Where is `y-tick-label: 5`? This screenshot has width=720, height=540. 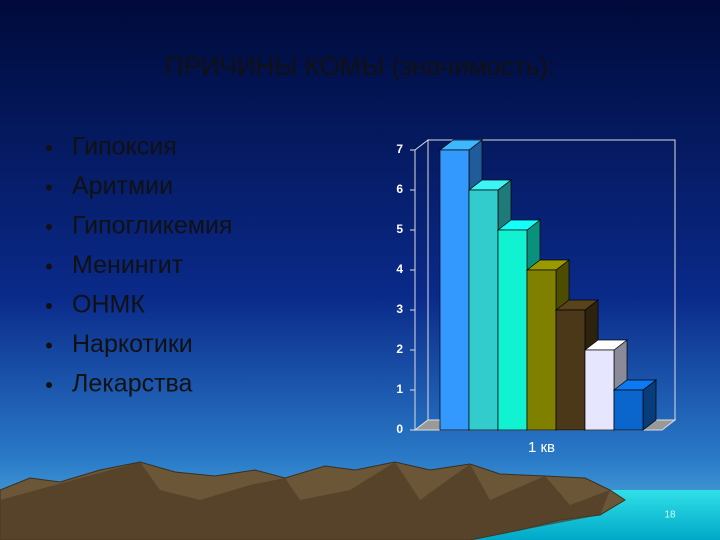
y-tick-label: 5 is located at coordinates (399, 229).